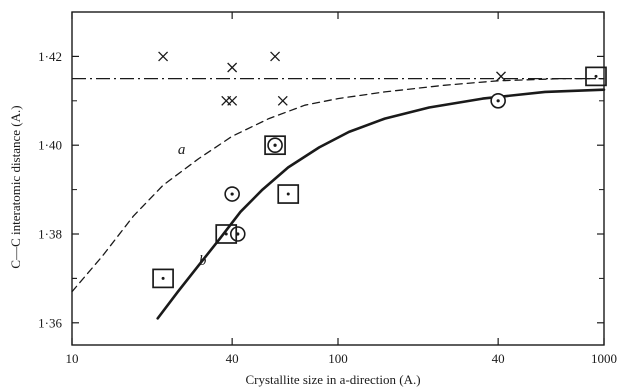 This screenshot has width=620, height=388. Describe the element at coordinates (15, 186) in the screenshot. I see `y-axis-title: C—C interatomic distance (A.)` at that location.